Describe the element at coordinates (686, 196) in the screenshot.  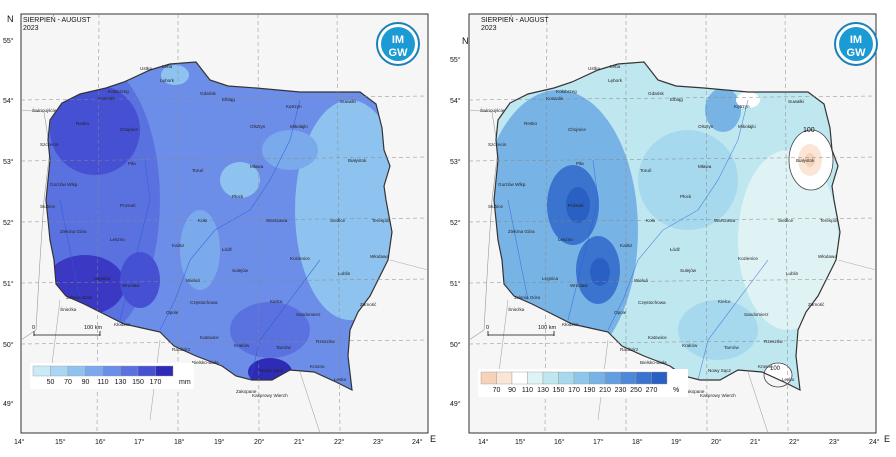
I see `city-label: Płock` at that location.